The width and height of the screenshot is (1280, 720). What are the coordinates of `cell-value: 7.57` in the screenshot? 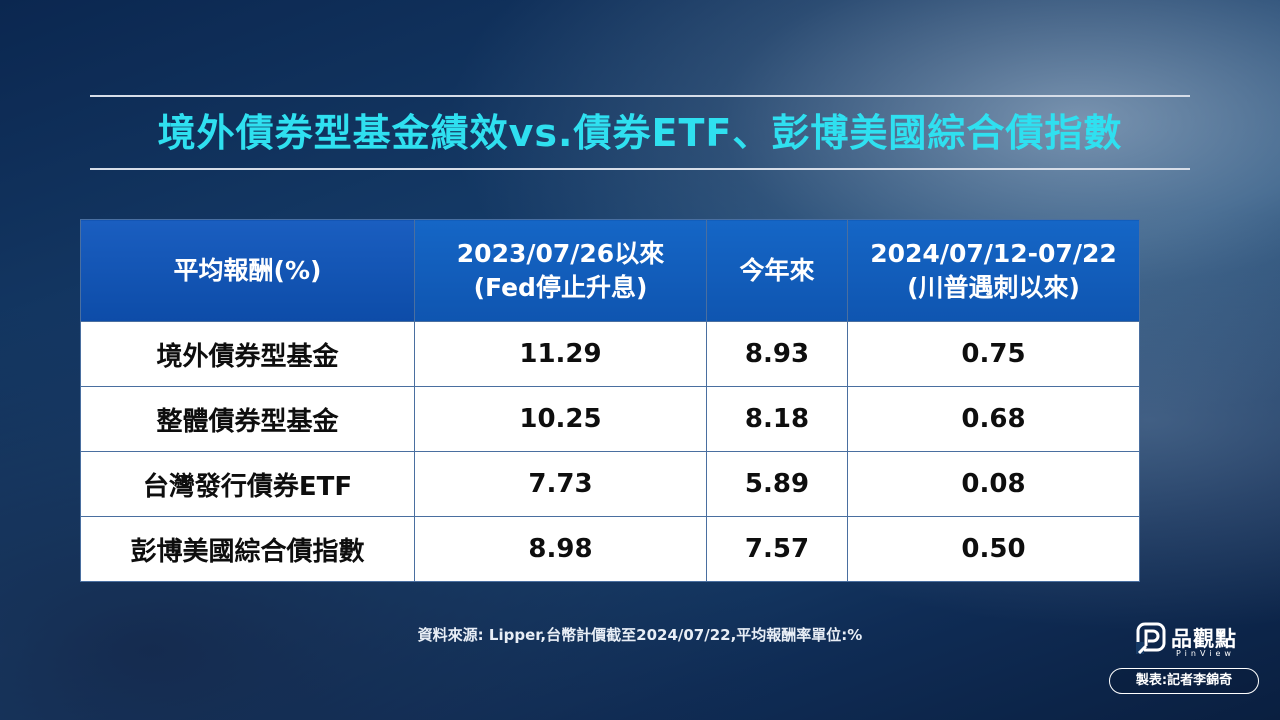 It's located at (777, 549).